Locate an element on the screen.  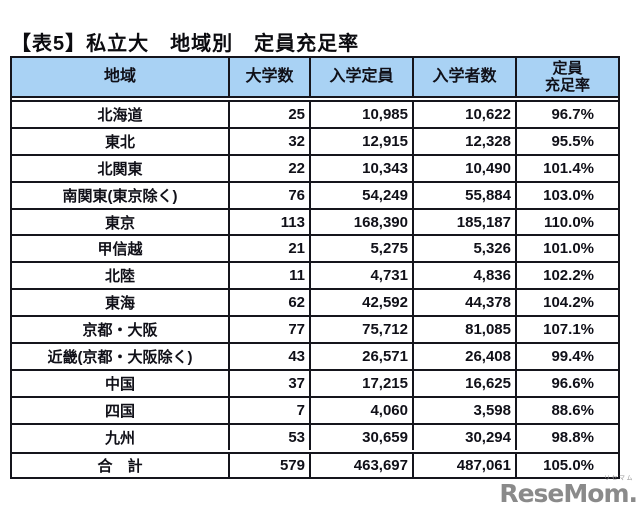
table-row: 南関東(東京除く) 76 54,249 55,884 103.0% is located at coordinates (315, 196).